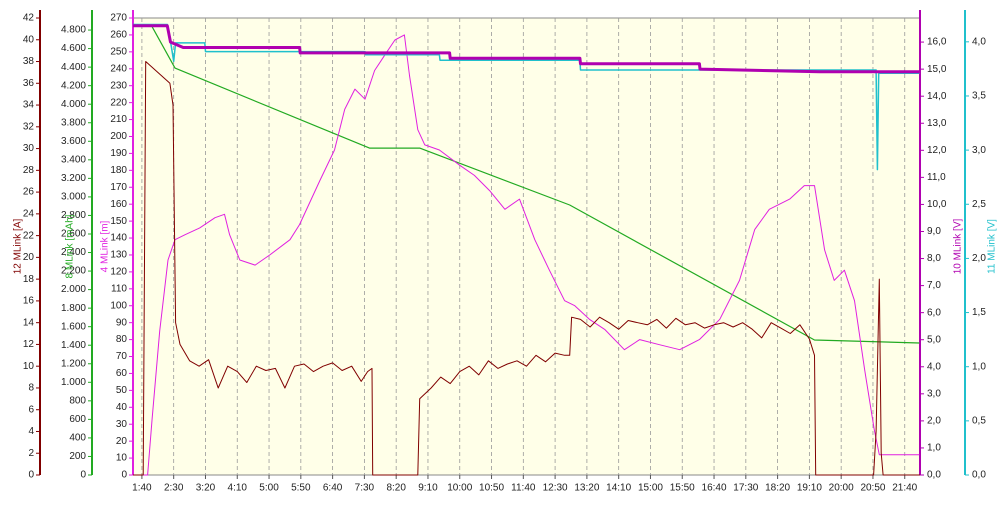 The height and width of the screenshot is (508, 1006). What do you see at coordinates (119, 288) in the screenshot?
I see `y-tick-label: 110` at bounding box center [119, 288].